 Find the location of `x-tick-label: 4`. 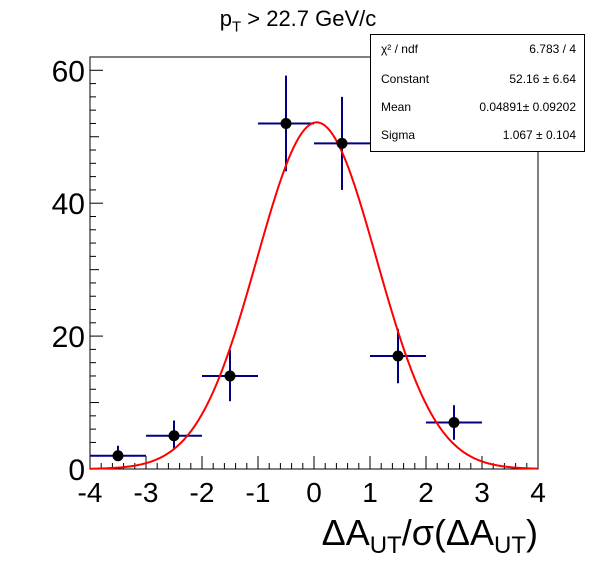

x-tick-label: 4 is located at coordinates (538, 492).